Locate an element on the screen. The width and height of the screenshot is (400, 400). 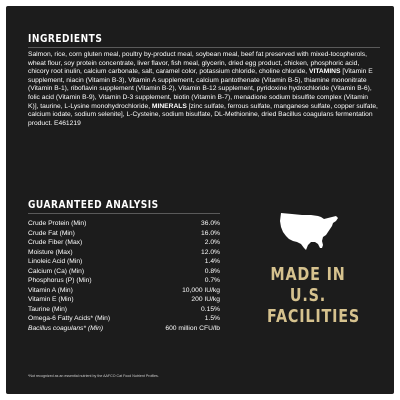
analysis-row: Phosphorus (P) (Min) 0.7% is located at coordinates (124, 281).